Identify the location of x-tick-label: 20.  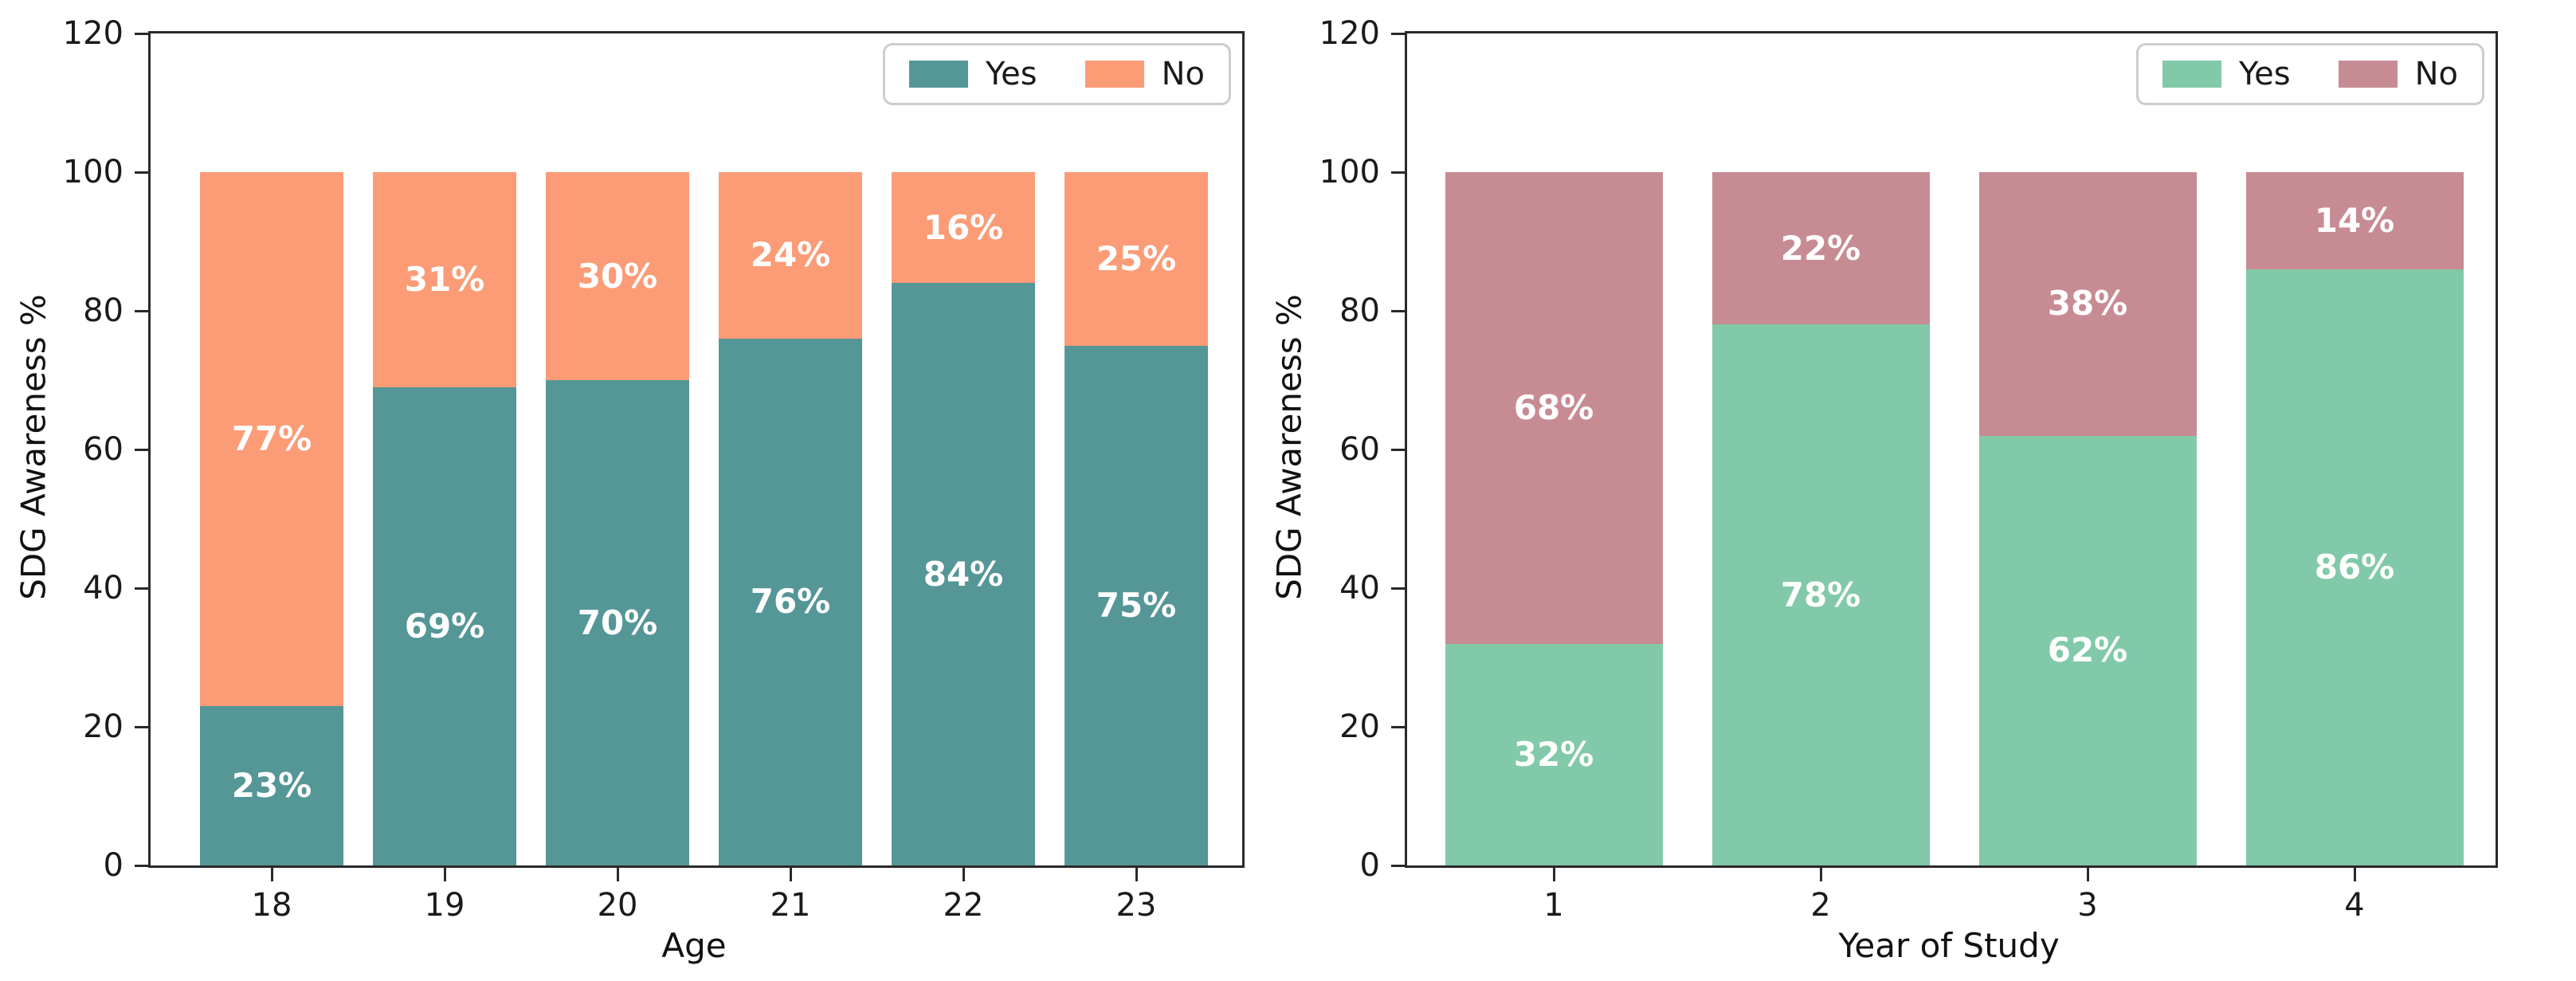
(617, 905).